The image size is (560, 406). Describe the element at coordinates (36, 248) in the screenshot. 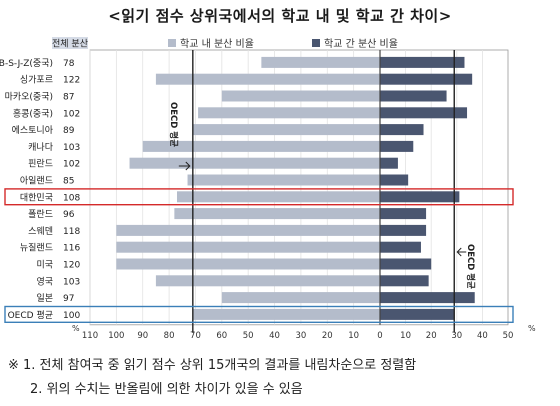

I see `category-label: 뉴질랜드` at that location.